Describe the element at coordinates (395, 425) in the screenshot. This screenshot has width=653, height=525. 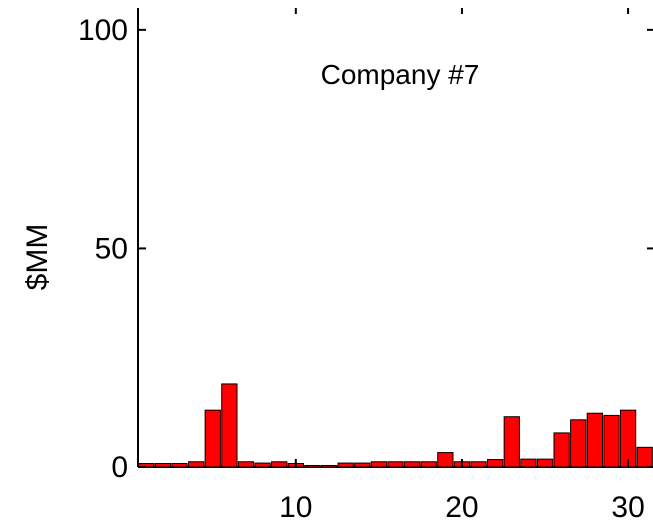
I see `bar-series` at that location.